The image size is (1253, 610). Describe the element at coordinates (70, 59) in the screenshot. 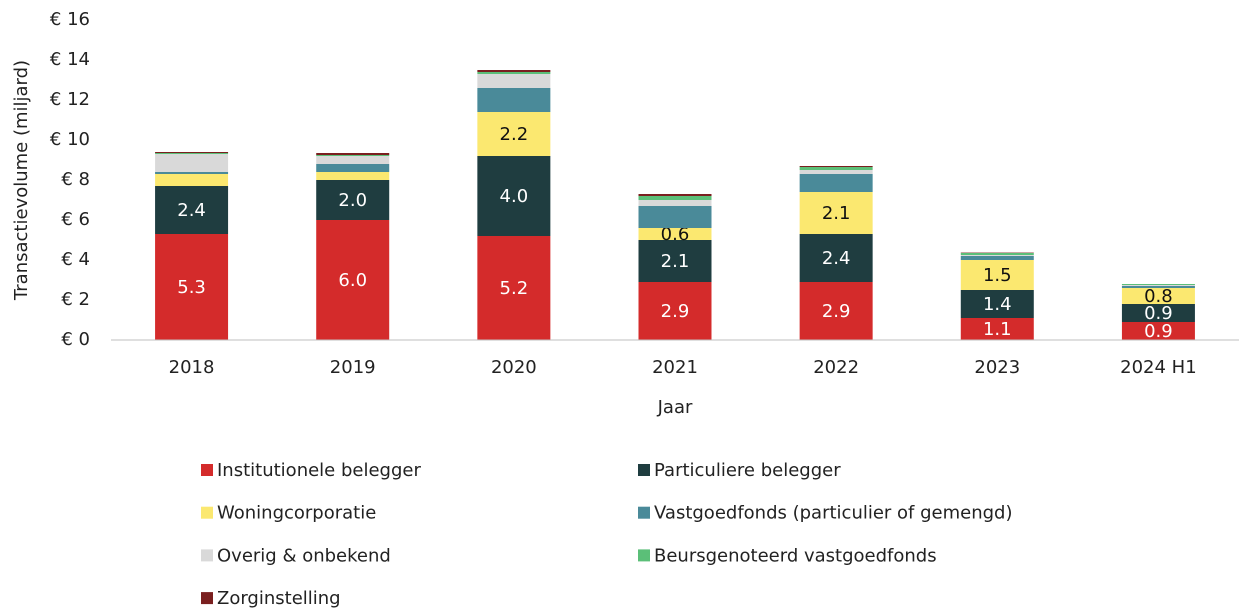

I see `y-tick-label: € 14` at that location.